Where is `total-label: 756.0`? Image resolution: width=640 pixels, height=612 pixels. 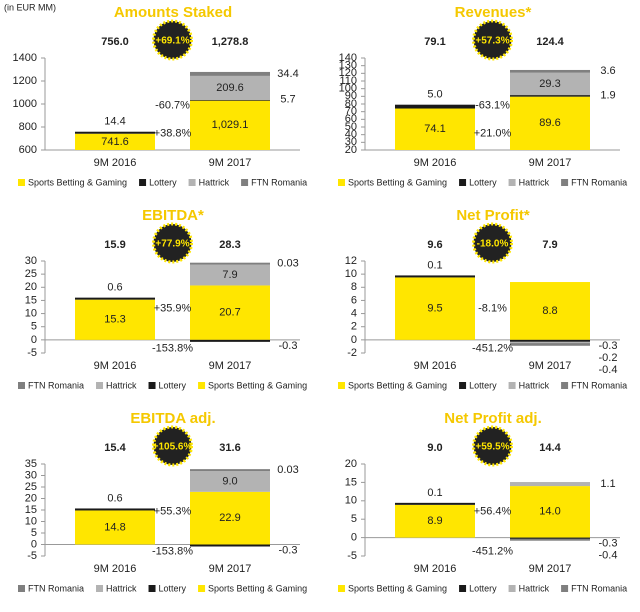
total-label: 756.0 is located at coordinates (115, 42).